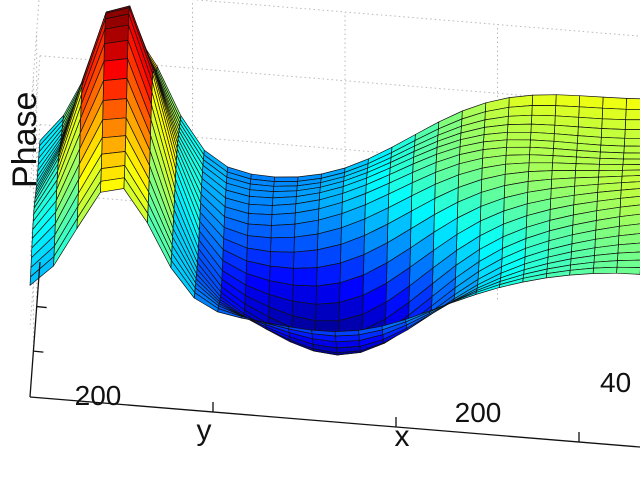 The width and height of the screenshot is (640, 480). Describe the element at coordinates (25, 140) in the screenshot. I see `z-axis-label: Phase` at that location.